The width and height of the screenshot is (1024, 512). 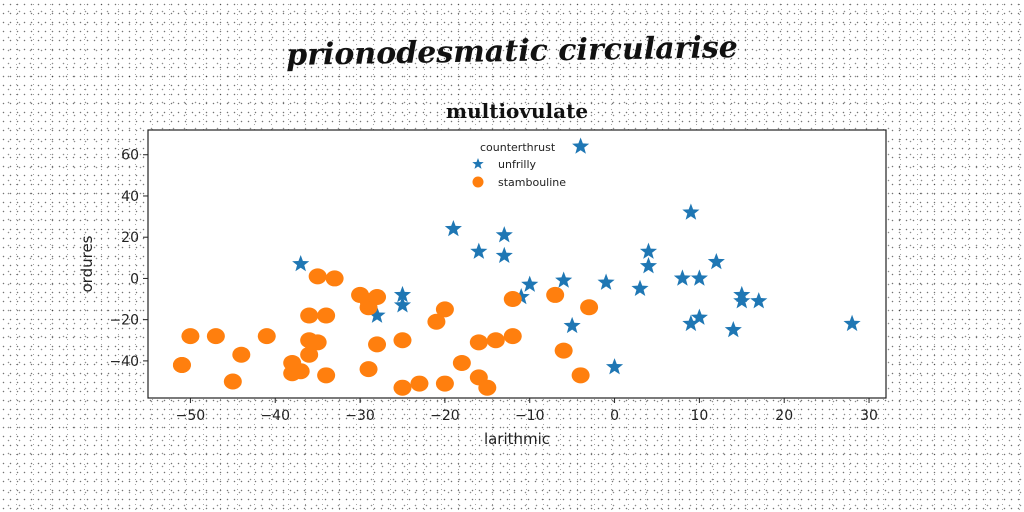 I want to click on y-tick-label: −40, so click(x=124, y=362).